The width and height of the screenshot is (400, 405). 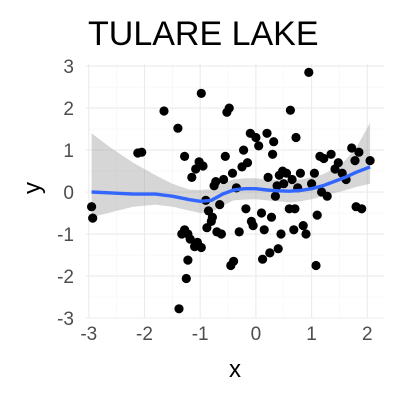 I want to click on x-axis-ticks: -3 -2 -1 0 1 2, so click(x=226, y=334).